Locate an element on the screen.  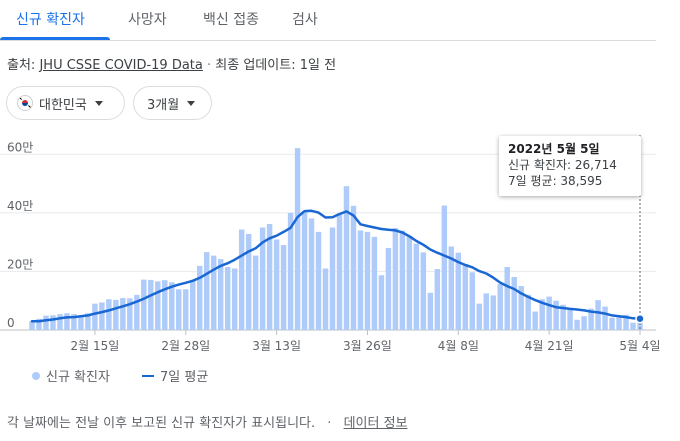
tab-bar: 신규 확진자 사망자 백신 접종 검사 is located at coordinates (328, 20).